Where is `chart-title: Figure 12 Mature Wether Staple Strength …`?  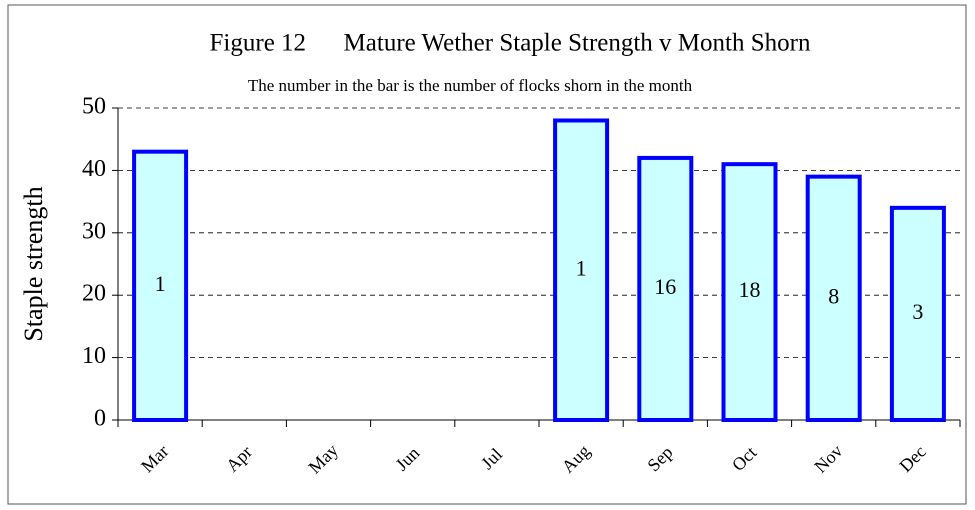
chart-title: Figure 12 Mature Wether Staple Strength … is located at coordinates (510, 43).